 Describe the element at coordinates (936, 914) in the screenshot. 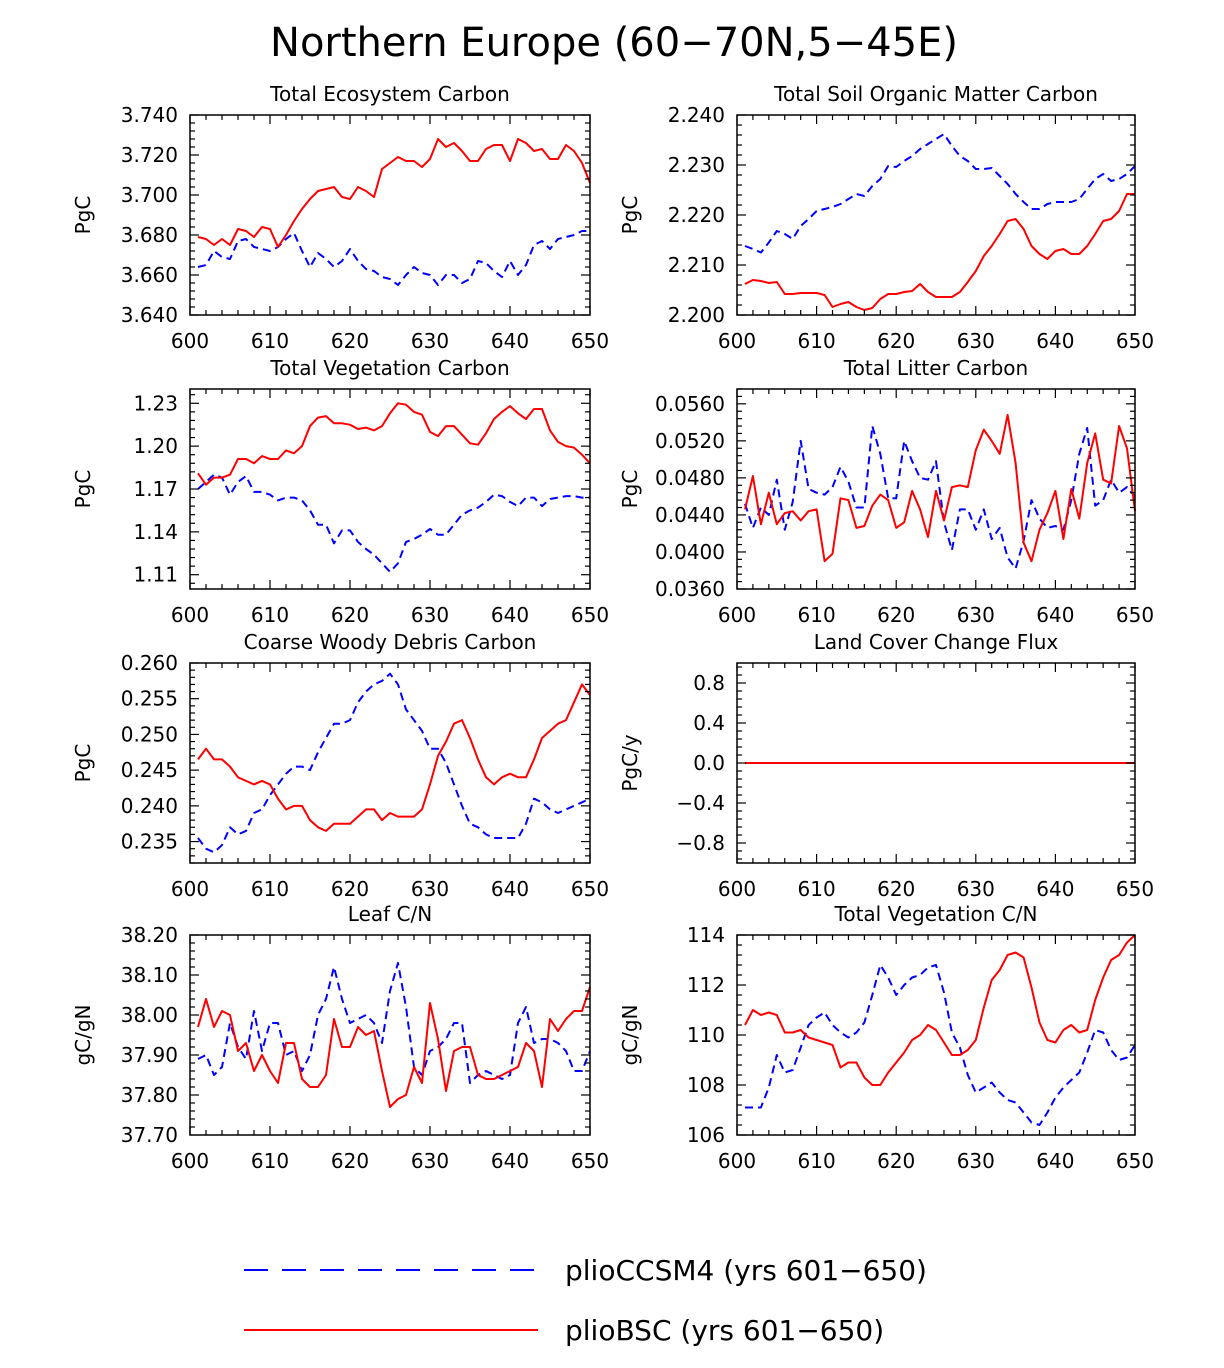

I see `panel-title: Total Vegetation C/N` at that location.